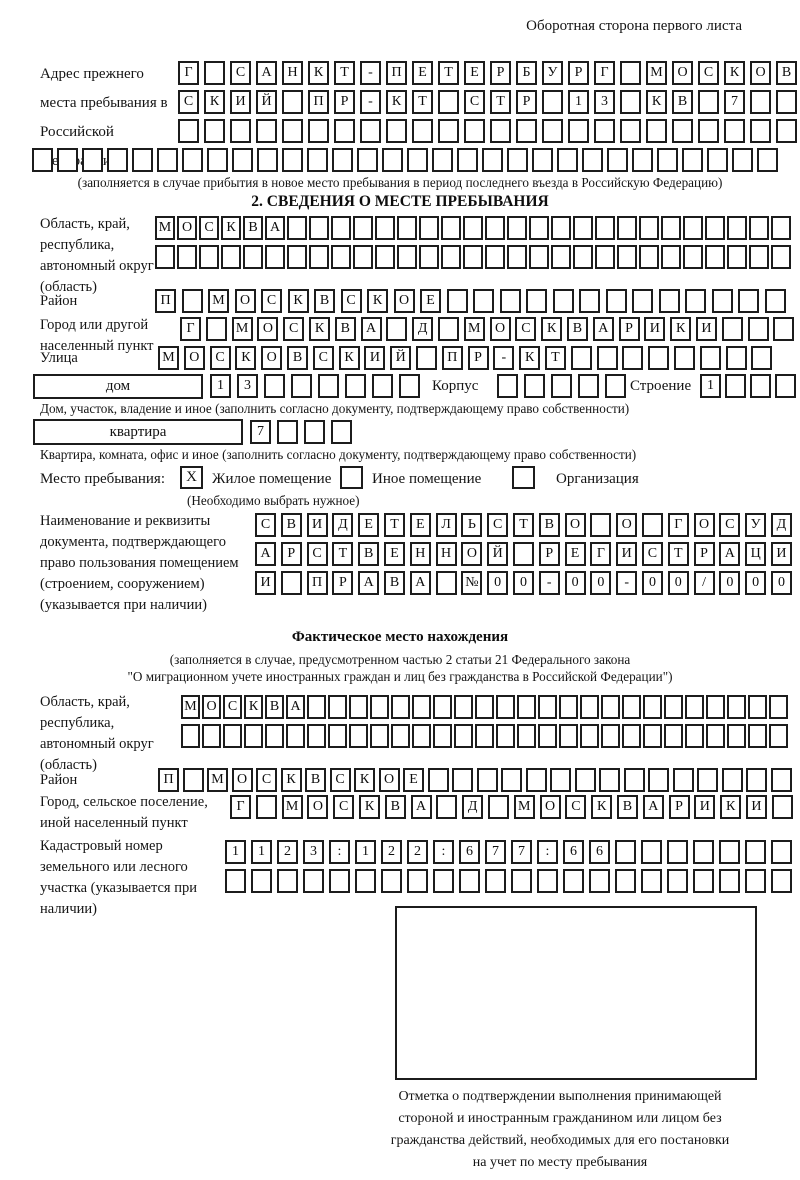 The width and height of the screenshot is (800, 1180). I want to click on stamp-area, so click(576, 993).